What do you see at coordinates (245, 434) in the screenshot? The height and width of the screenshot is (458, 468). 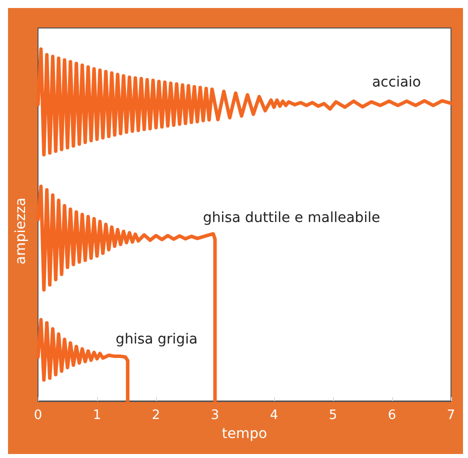 I see `x-axis-title: tempo` at bounding box center [245, 434].